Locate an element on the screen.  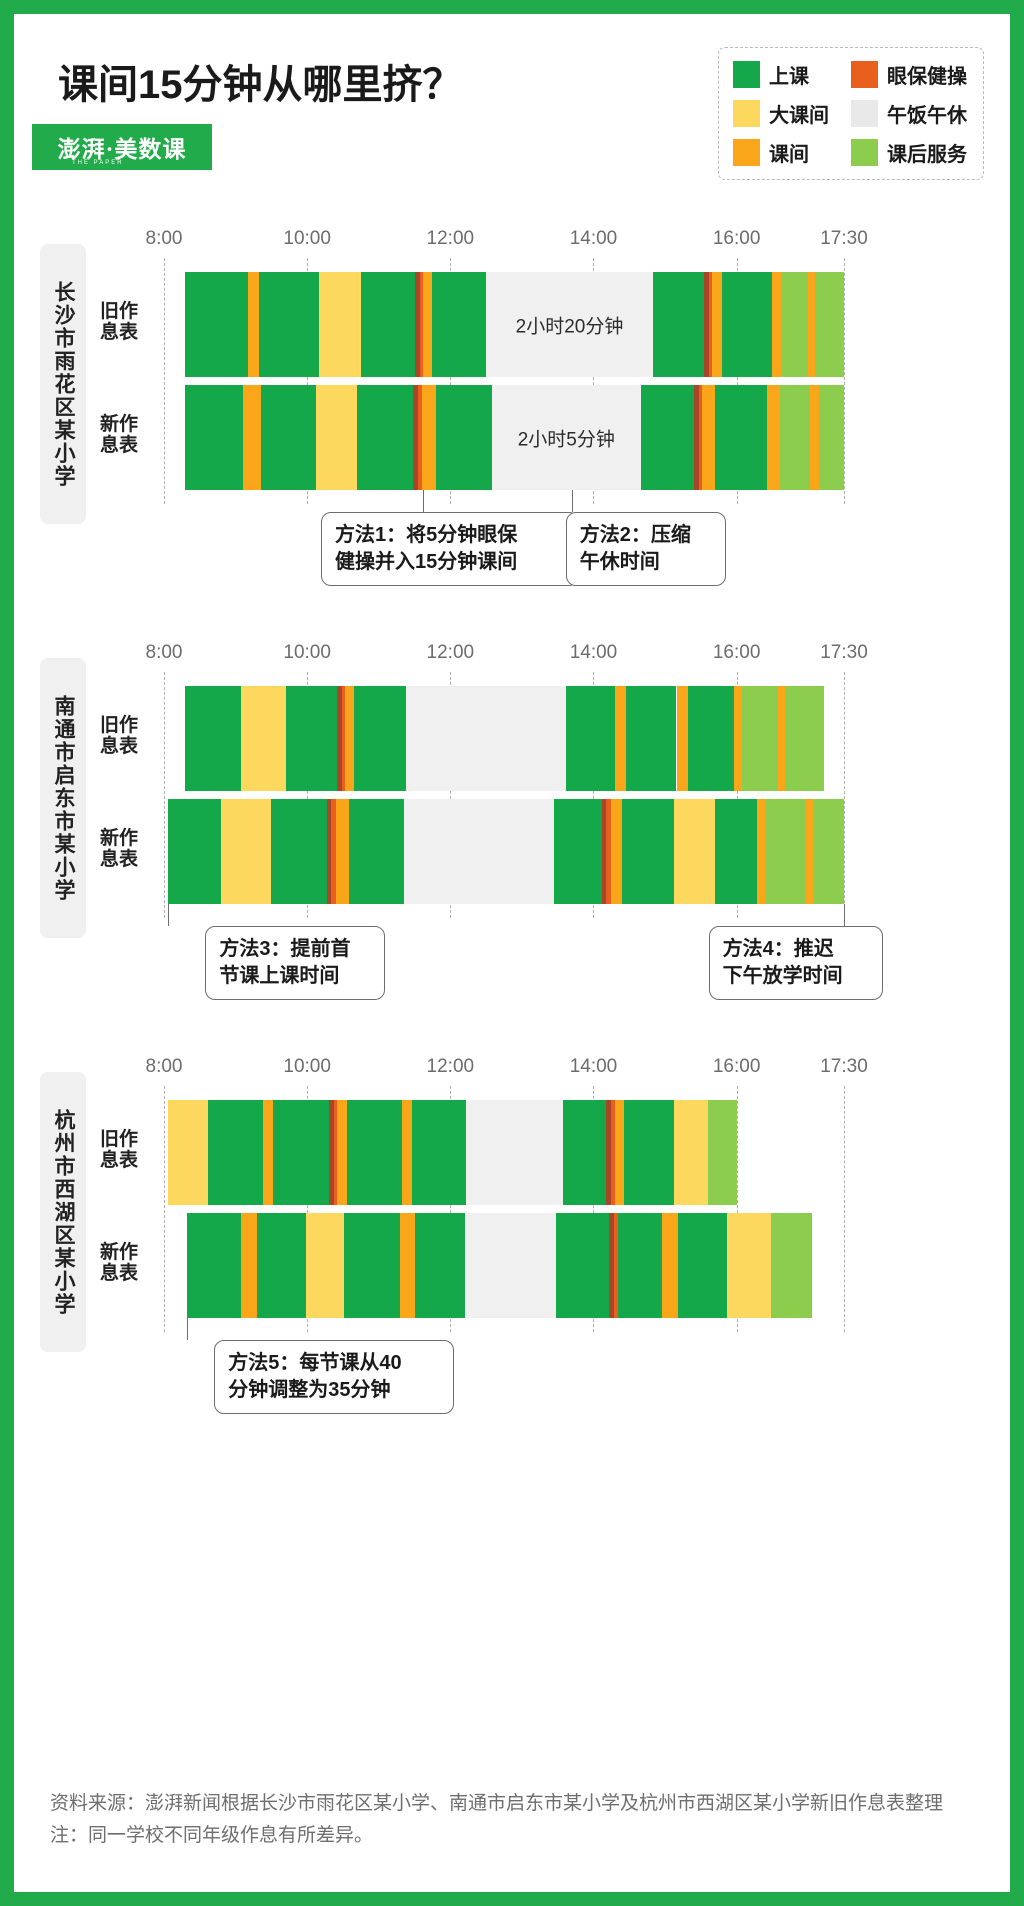
axis-tick-label: 10:00 is located at coordinates (307, 1066).